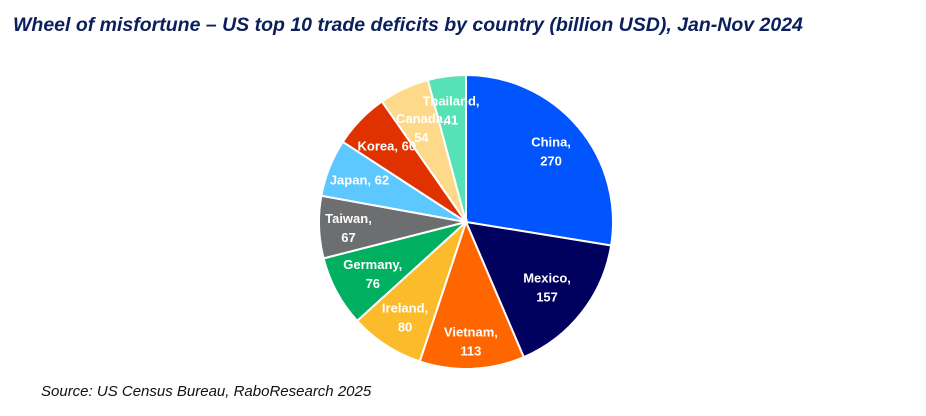 The width and height of the screenshot is (926, 416). Describe the element at coordinates (471, 341) in the screenshot. I see `data-label-vietnam: Vietnam, 113` at that location.